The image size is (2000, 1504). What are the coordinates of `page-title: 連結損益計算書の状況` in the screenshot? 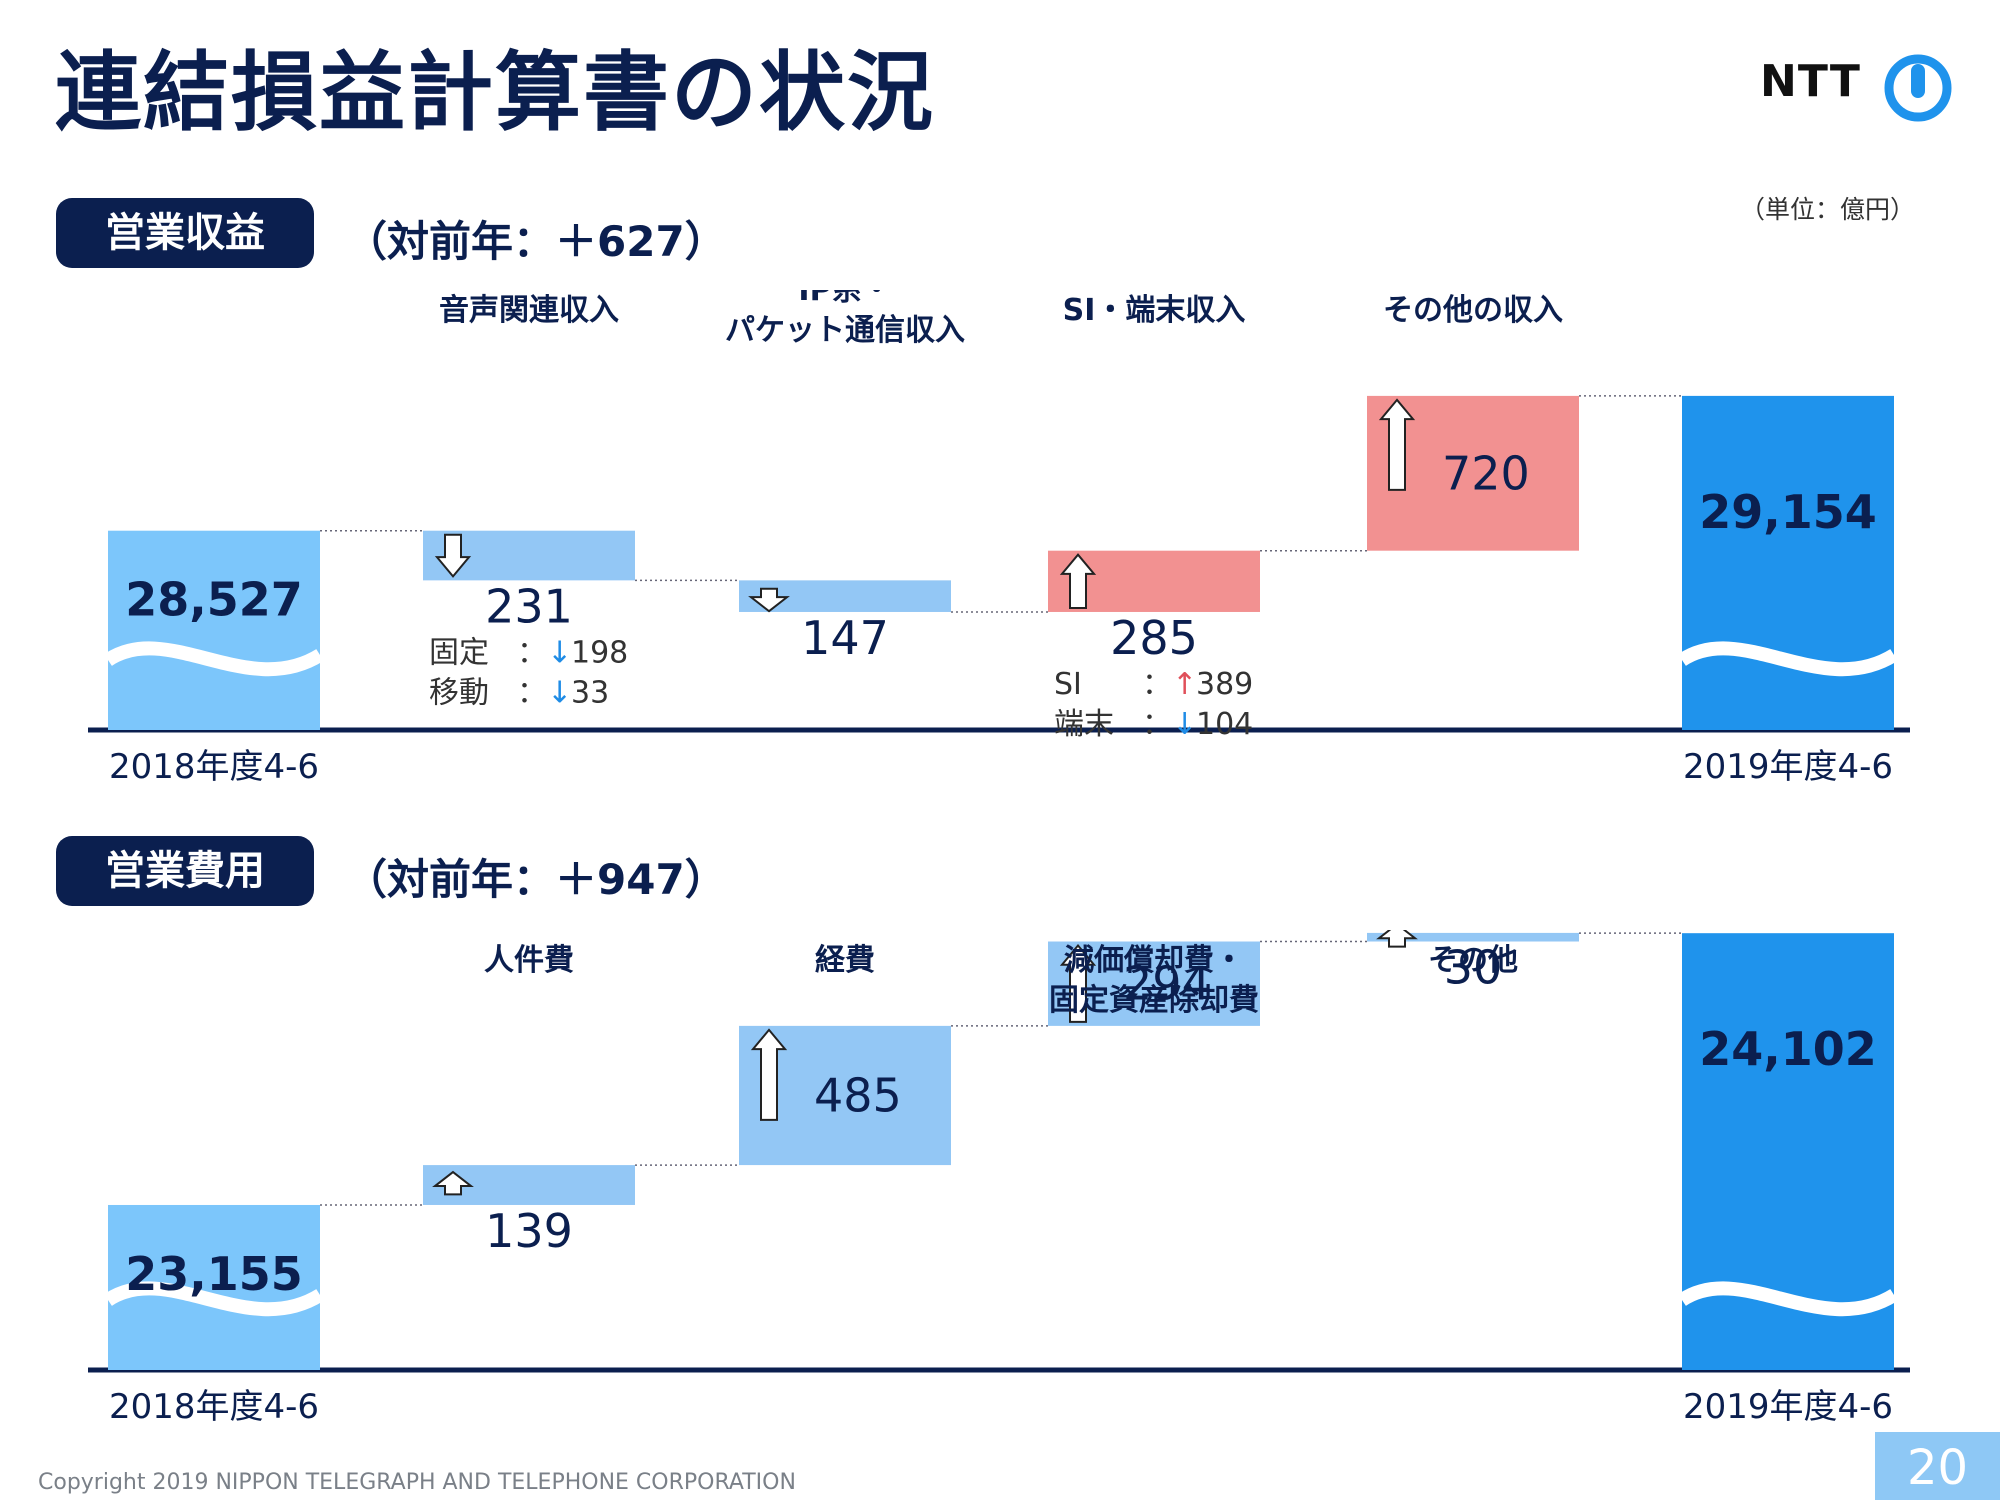 It's located at (495, 93).